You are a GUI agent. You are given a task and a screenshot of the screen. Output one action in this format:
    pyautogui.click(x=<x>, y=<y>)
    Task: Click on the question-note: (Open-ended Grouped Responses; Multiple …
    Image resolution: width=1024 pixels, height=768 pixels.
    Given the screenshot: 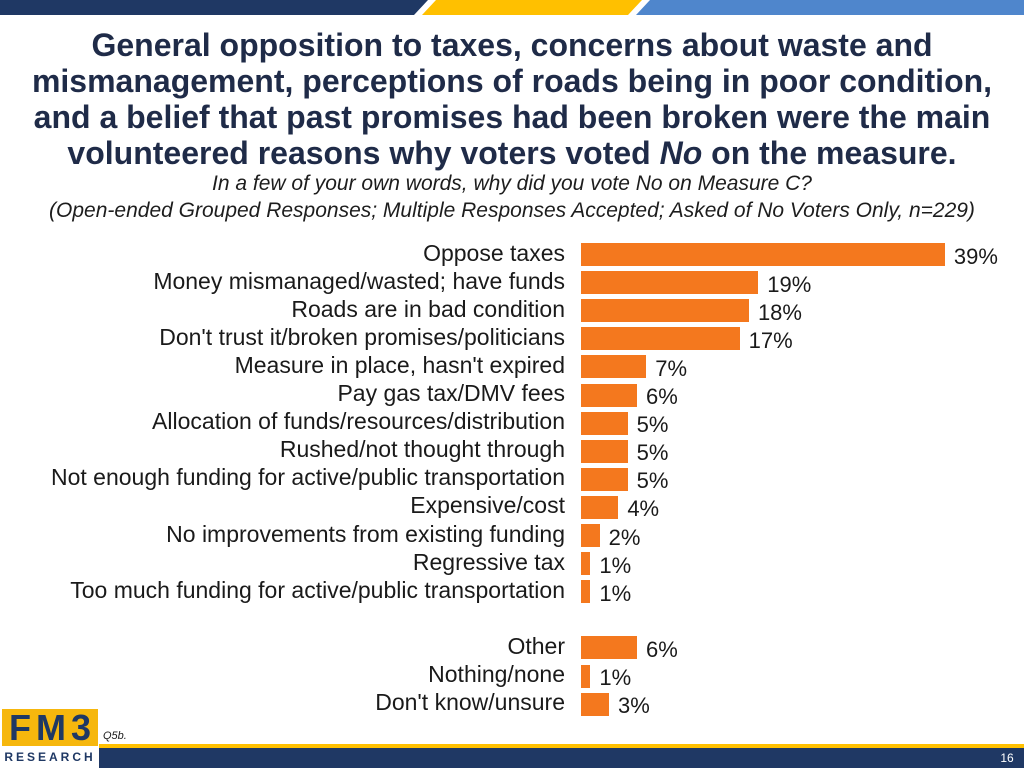 What is the action you would take?
    pyautogui.click(x=512, y=210)
    